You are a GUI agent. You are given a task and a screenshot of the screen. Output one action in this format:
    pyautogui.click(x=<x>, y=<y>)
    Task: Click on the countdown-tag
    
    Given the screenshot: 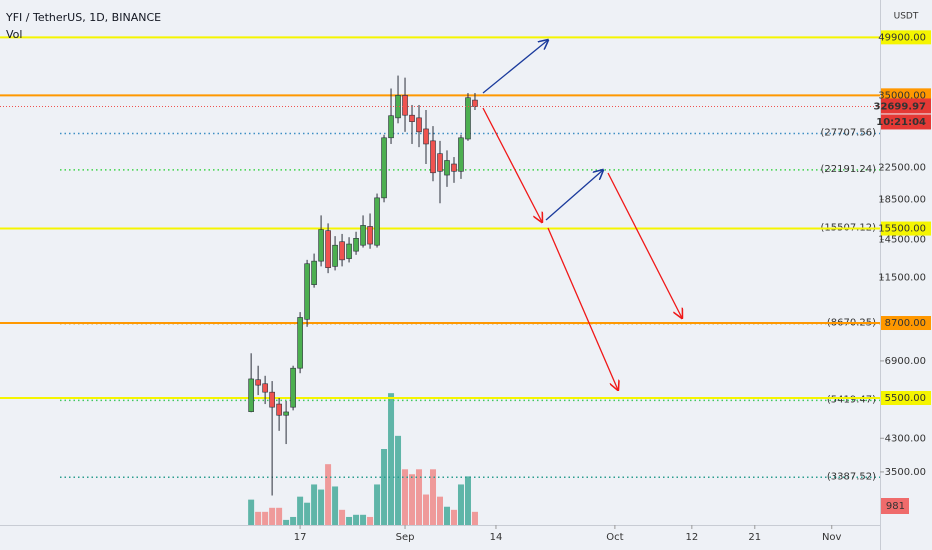 What is the action you would take?
    pyautogui.click(x=906, y=122)
    